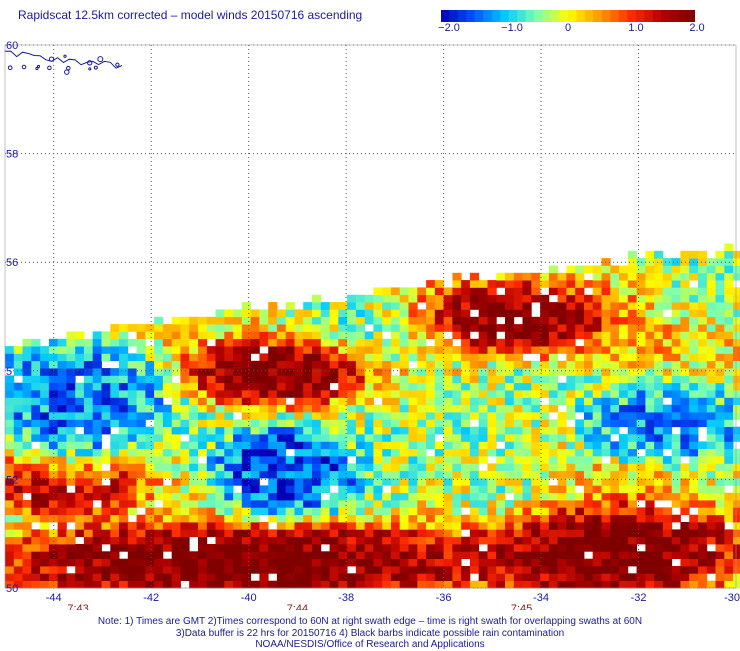  Describe the element at coordinates (640, 16) in the screenshot. I see `colorbar-segment` at that location.